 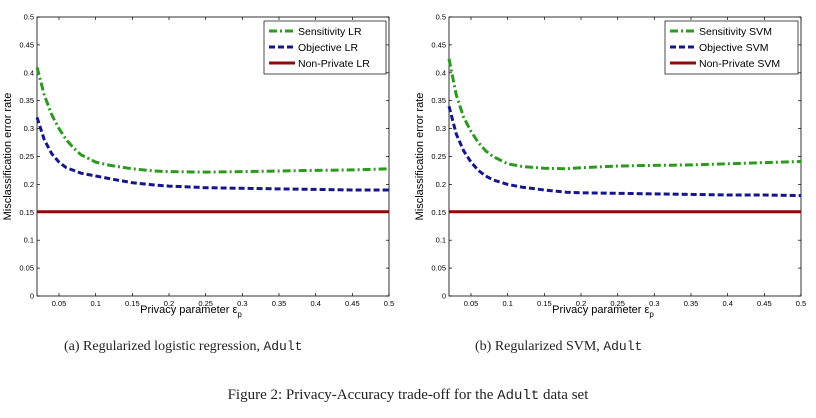 What do you see at coordinates (739, 64) in the screenshot?
I see `legend-label: Non-Private SVM` at bounding box center [739, 64].